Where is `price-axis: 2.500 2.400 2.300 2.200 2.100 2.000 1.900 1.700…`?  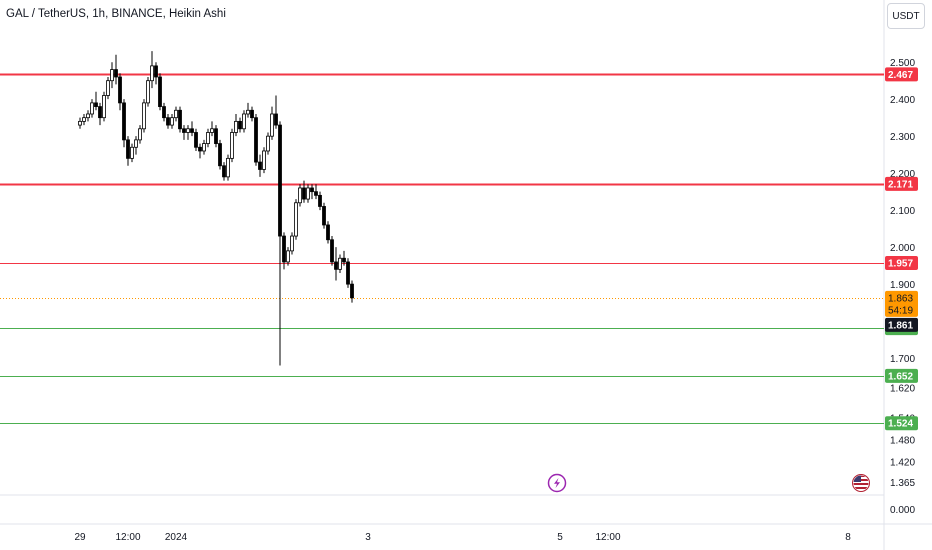 price-axis: 2.500 2.400 2.300 2.200 2.100 2.000 1.900 1.700… is located at coordinates (902, 273).